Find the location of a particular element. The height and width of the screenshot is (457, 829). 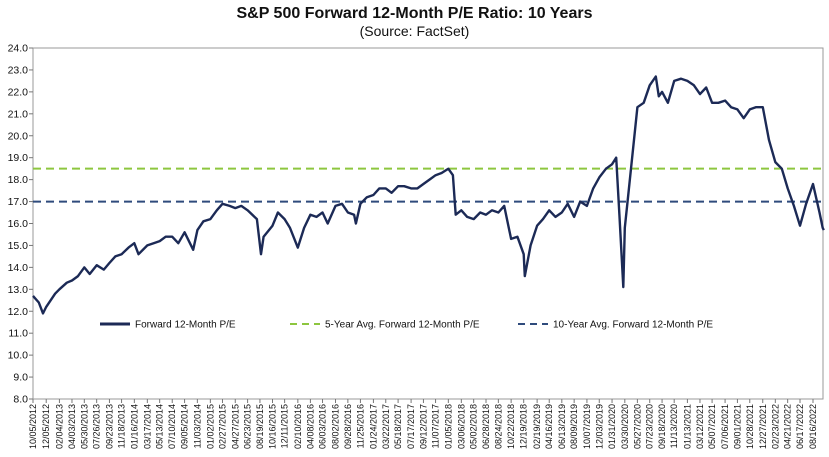

x-tick-label: 07/26/2013 is located at coordinates (97, 426).